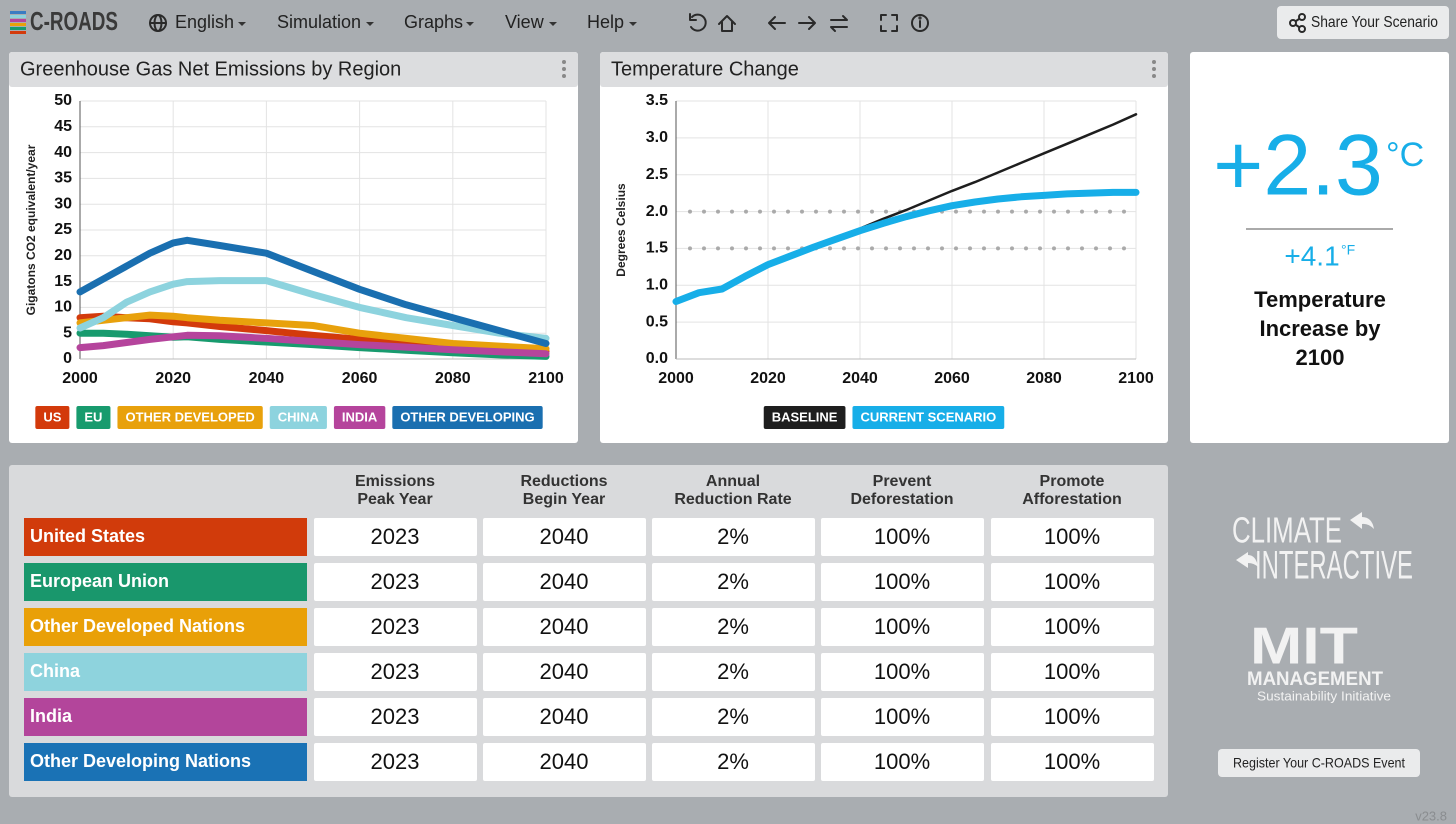 Image resolution: width=1456 pixels, height=824 pixels. Describe the element at coordinates (1298, 166) in the screenshot. I see `celsius-value: +2.3` at that location.